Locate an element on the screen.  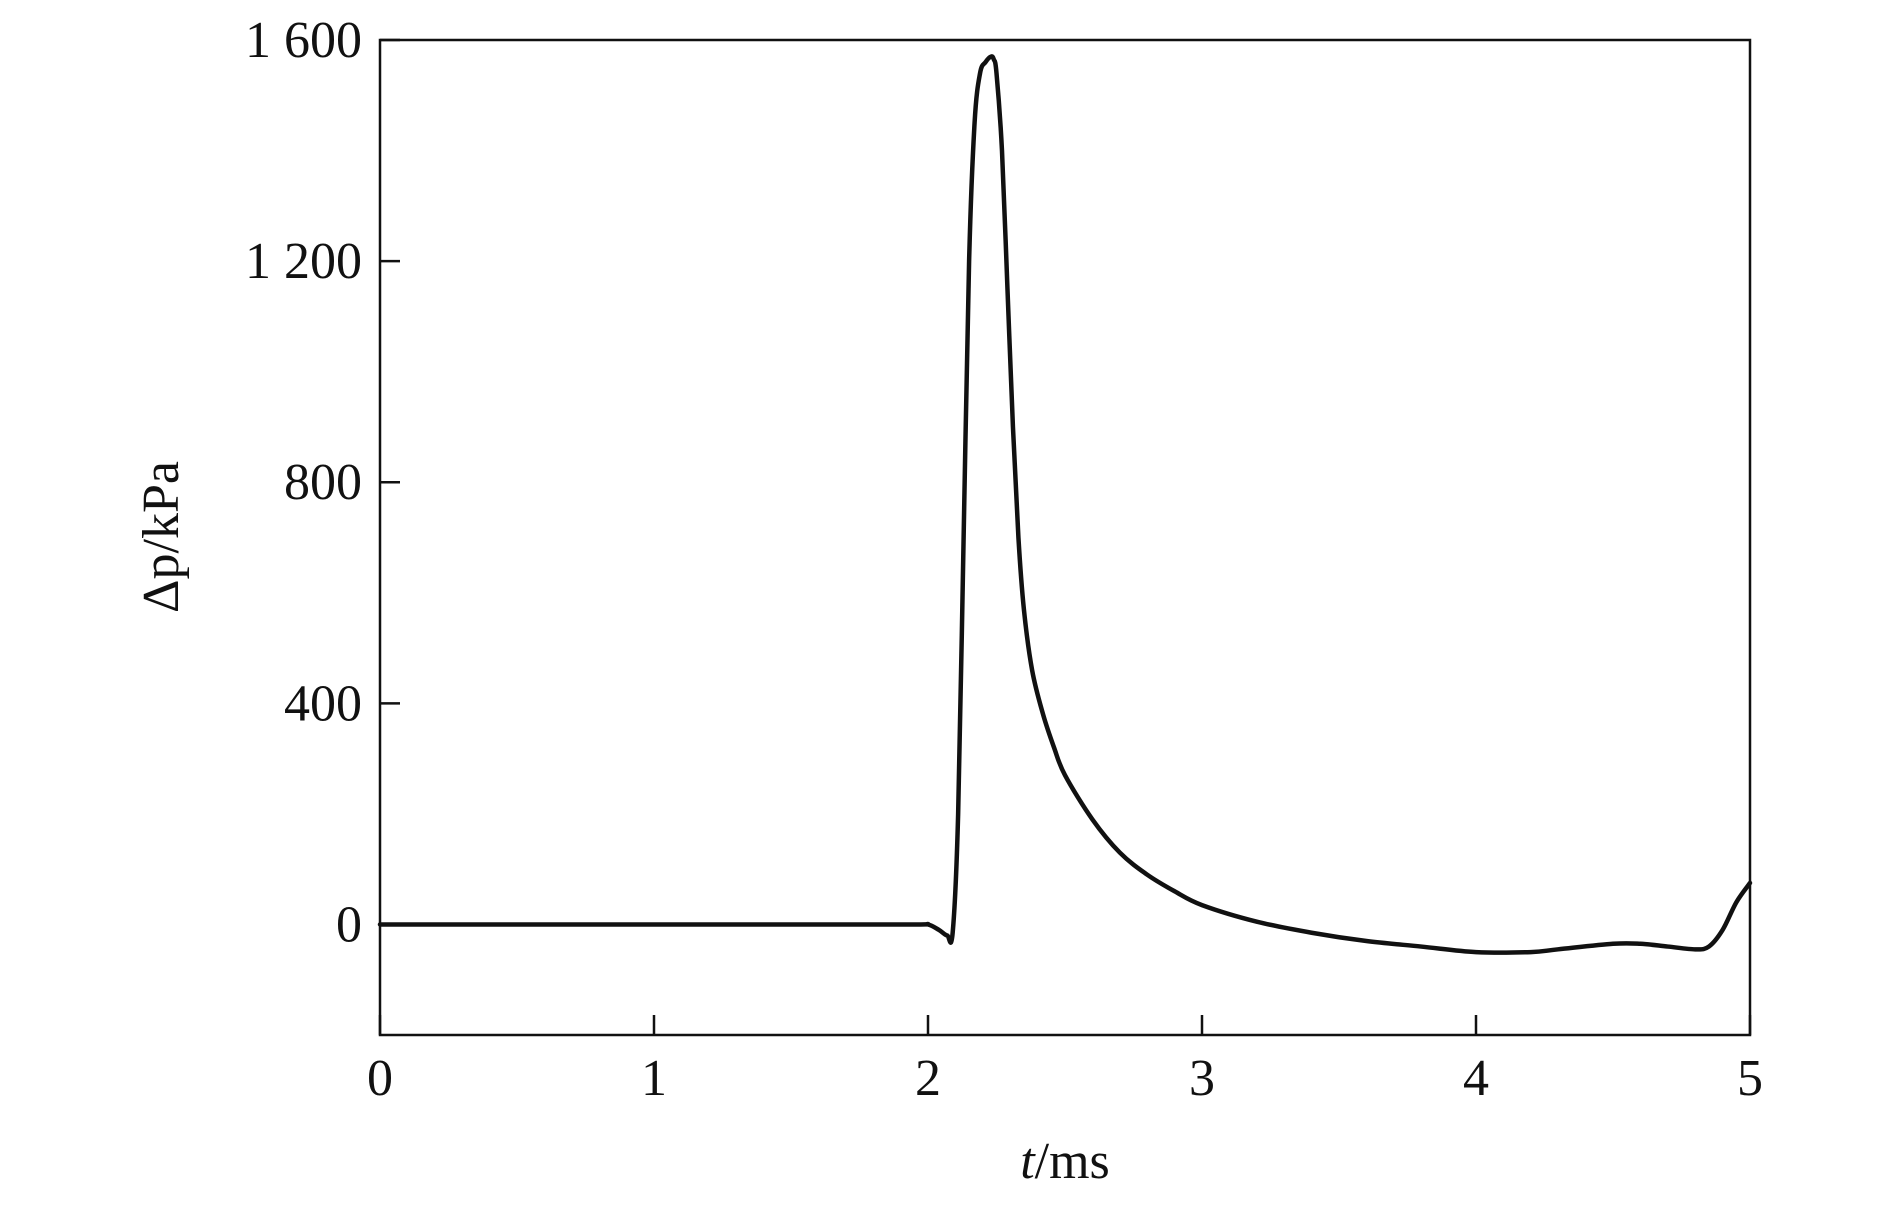
y-axis-unit: /kPa is located at coordinates (161, 507).